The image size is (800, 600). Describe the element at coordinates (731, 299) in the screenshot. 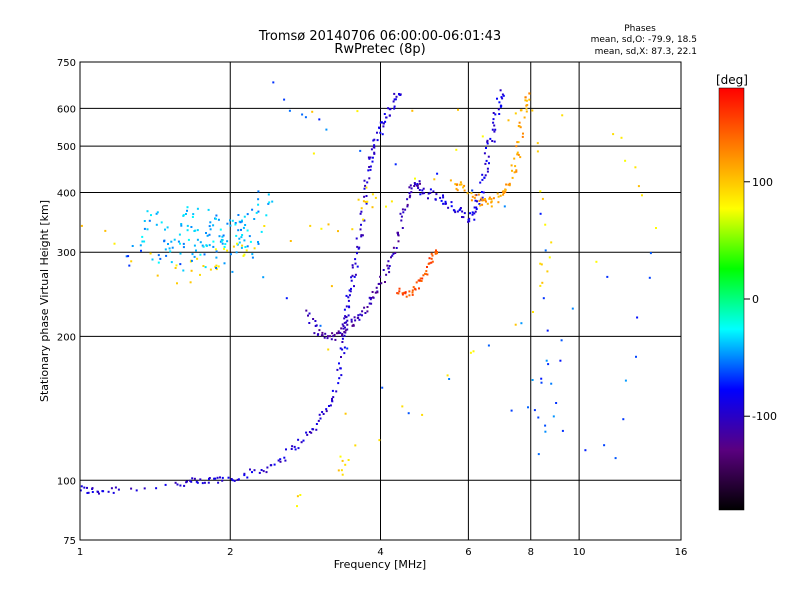

I see `colorbar` at that location.